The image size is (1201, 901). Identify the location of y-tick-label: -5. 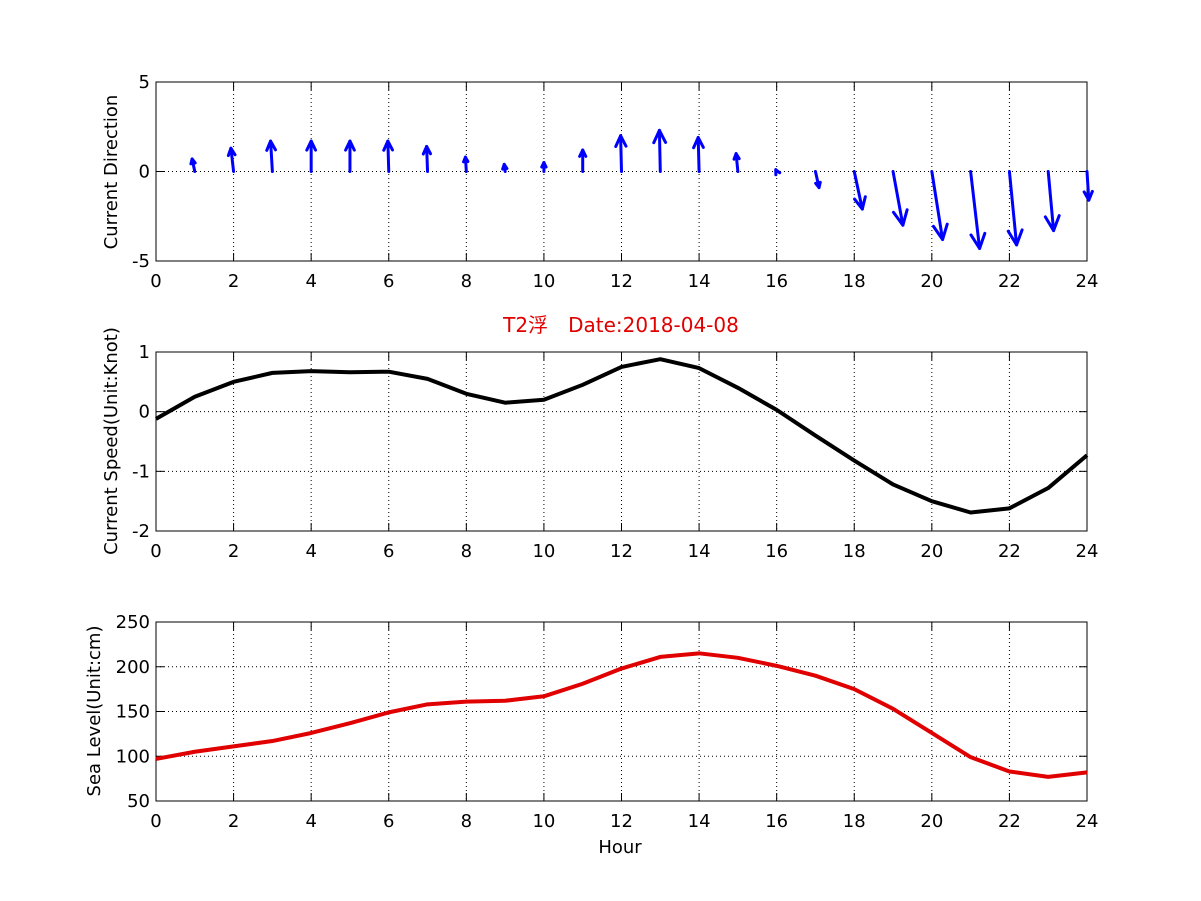
(141, 261).